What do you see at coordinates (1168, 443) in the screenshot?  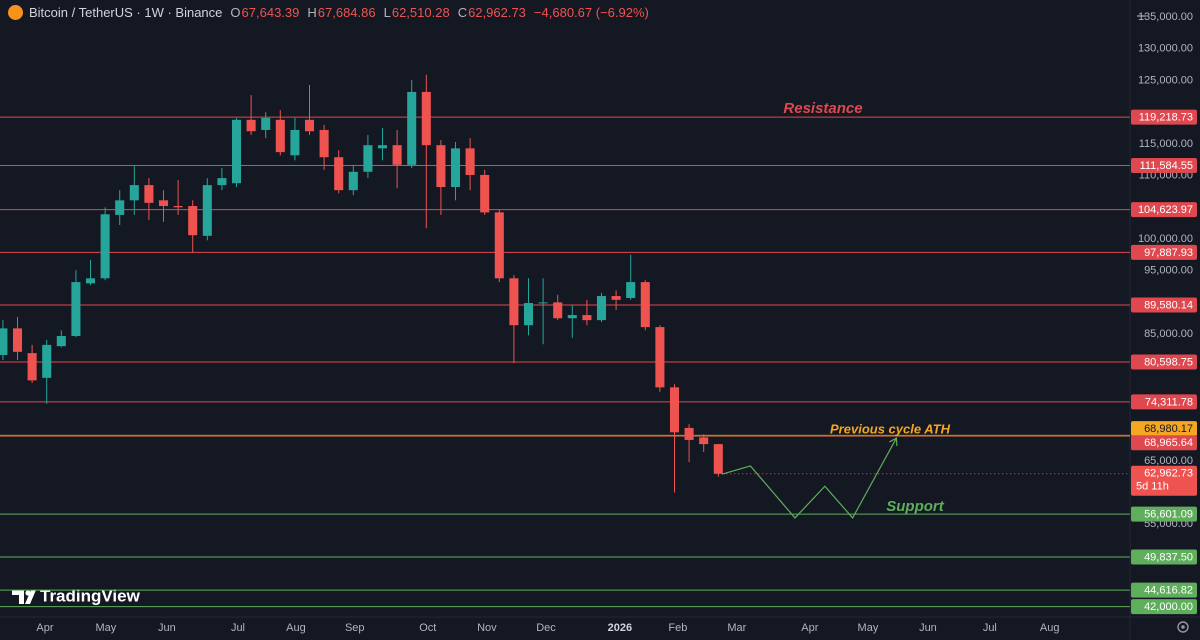 I see `level-label: 68,965.64` at bounding box center [1168, 443].